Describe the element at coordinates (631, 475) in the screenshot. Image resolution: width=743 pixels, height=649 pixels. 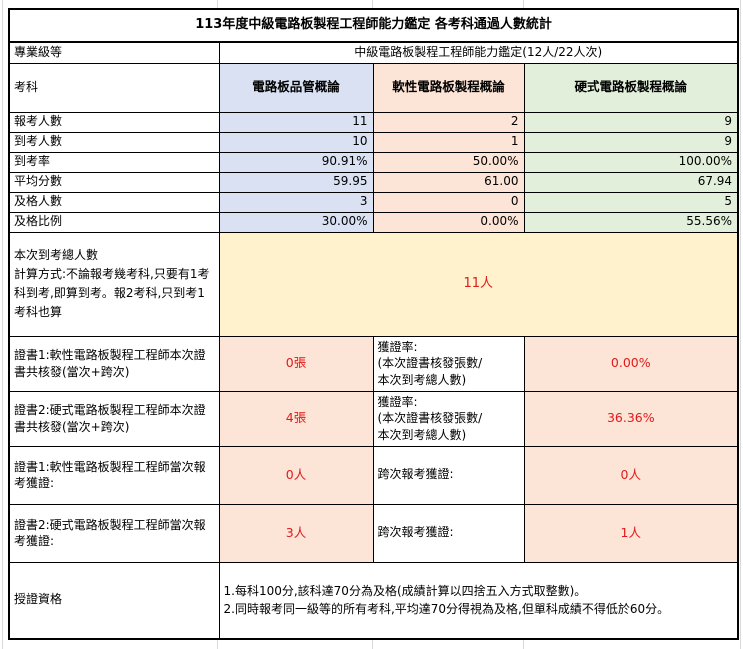
I see `cert1-cross-count: 0人` at that location.